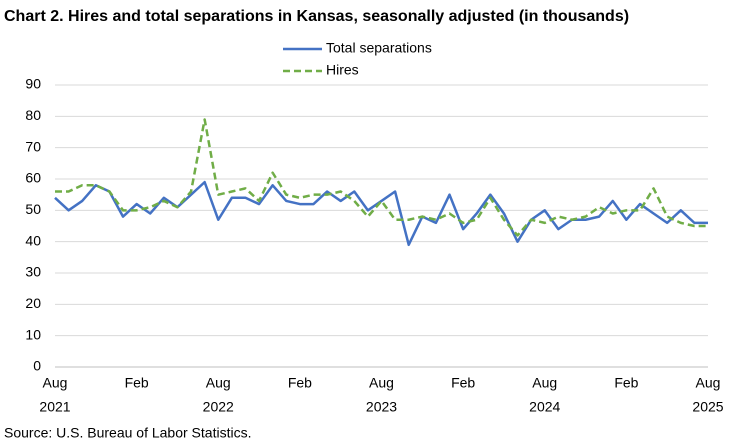 The width and height of the screenshot is (750, 445). Describe the element at coordinates (381, 213) in the screenshot. I see `series-line` at that location.